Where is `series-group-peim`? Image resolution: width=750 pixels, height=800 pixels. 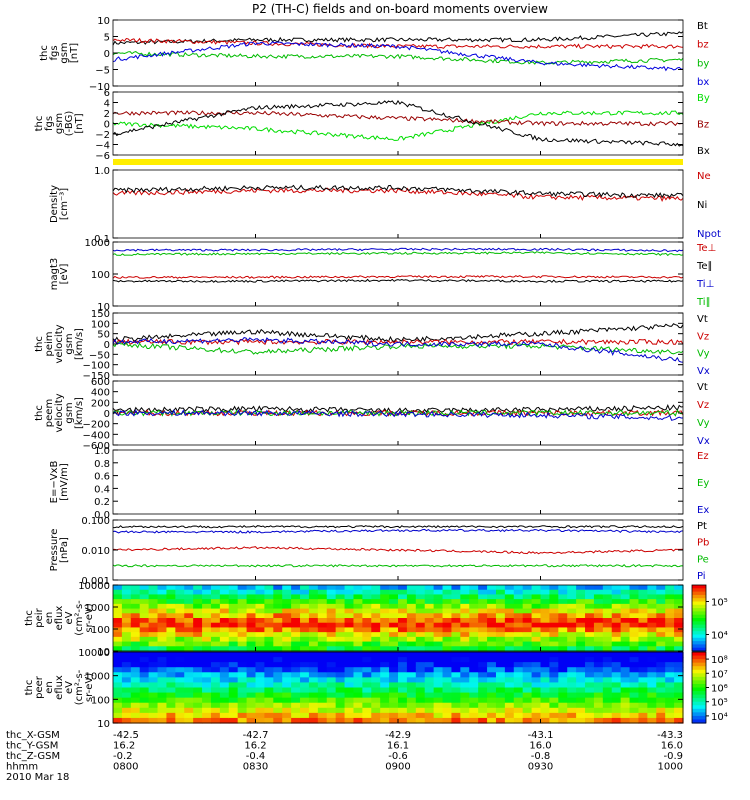
series-group-peim is located at coordinates (398, 343).